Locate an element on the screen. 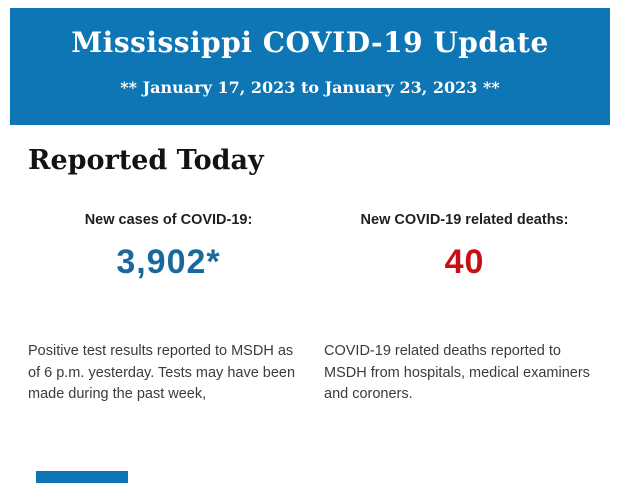 The image size is (620, 483). new-deaths-value: 40 is located at coordinates (464, 262).